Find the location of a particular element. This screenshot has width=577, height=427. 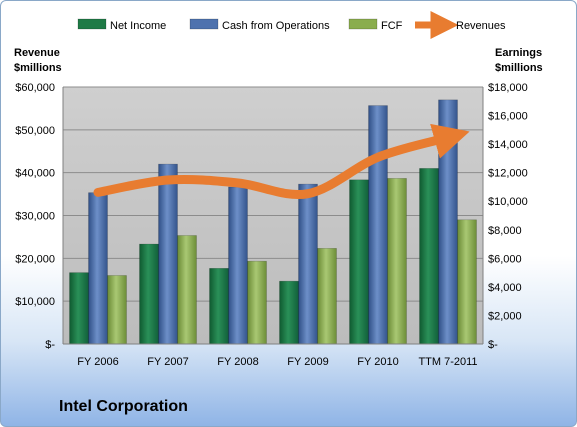

right-axis-title-line2: $millions is located at coordinates (519, 68).